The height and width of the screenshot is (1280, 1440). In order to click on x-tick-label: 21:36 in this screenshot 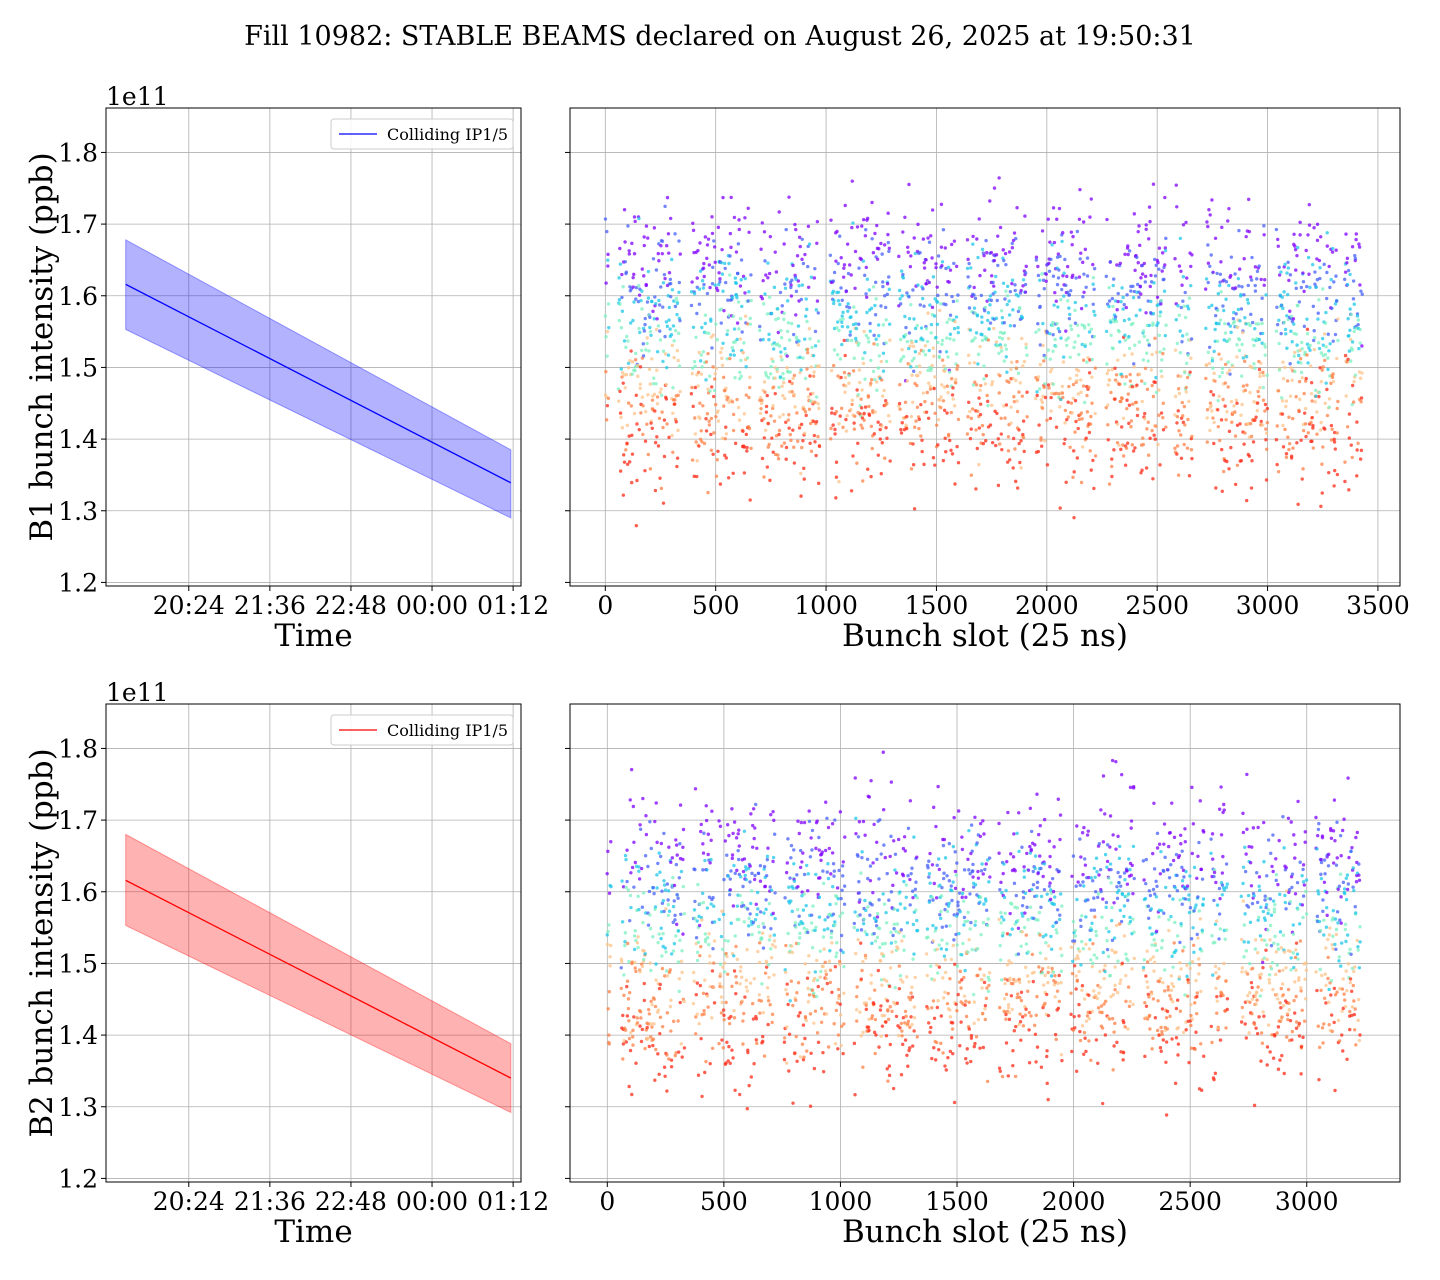, I will do `click(270, 605)`.